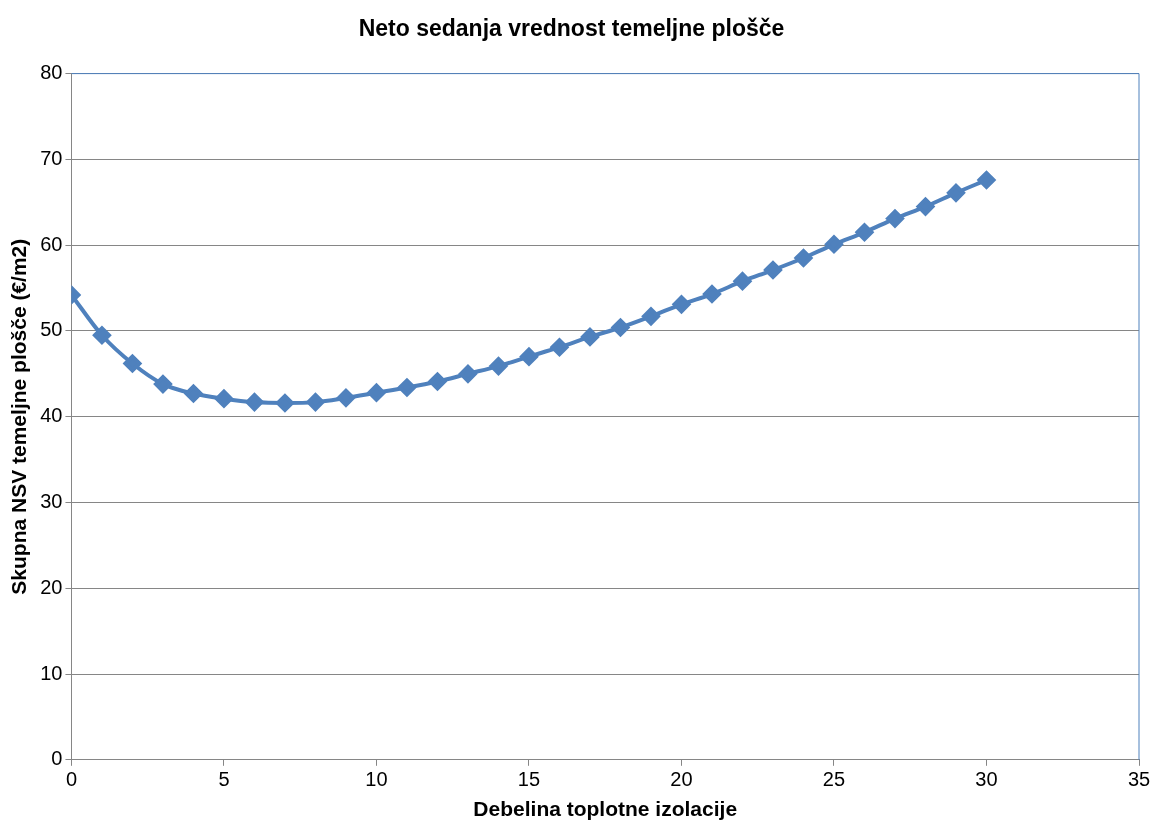  I want to click on y-tick-label: 20, so click(51, 586).